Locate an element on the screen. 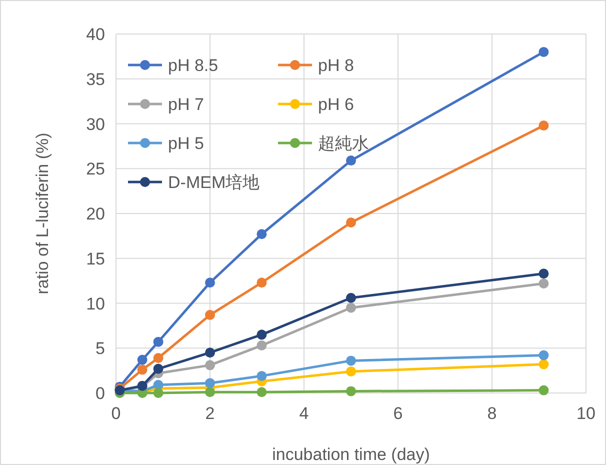 The image size is (606, 465). y-tick-label: 20 is located at coordinates (95, 214).